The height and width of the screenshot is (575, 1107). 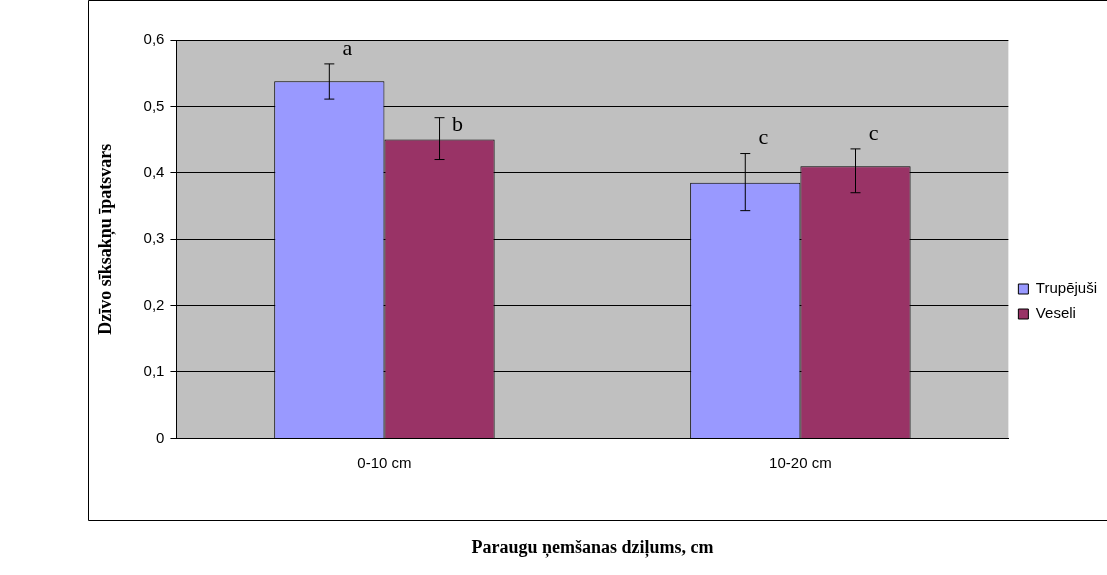 I want to click on annotation: a, so click(x=347, y=47).